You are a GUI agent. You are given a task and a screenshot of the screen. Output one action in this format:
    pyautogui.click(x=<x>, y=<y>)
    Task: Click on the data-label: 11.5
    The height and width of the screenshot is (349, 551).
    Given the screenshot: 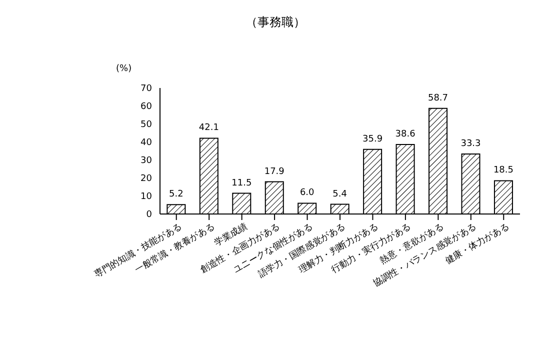 What is the action you would take?
    pyautogui.click(x=242, y=183)
    